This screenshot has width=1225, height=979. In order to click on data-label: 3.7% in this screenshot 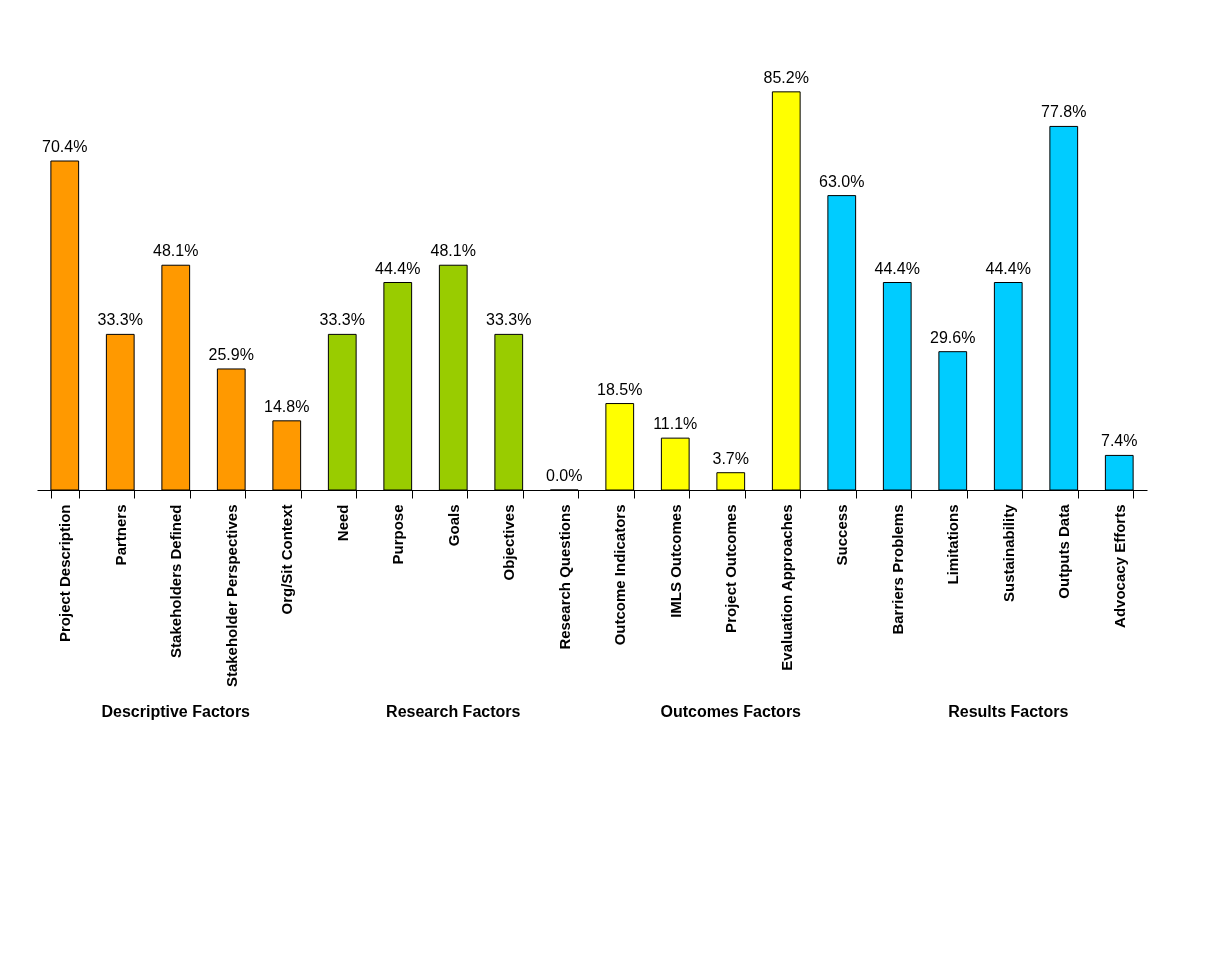, I will do `click(730, 458)`.